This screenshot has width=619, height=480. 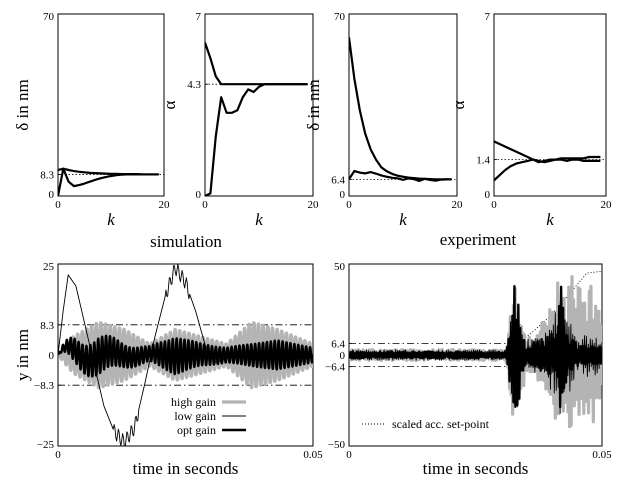 I want to click on y-tick-label: 1.4, so click(x=483, y=161).